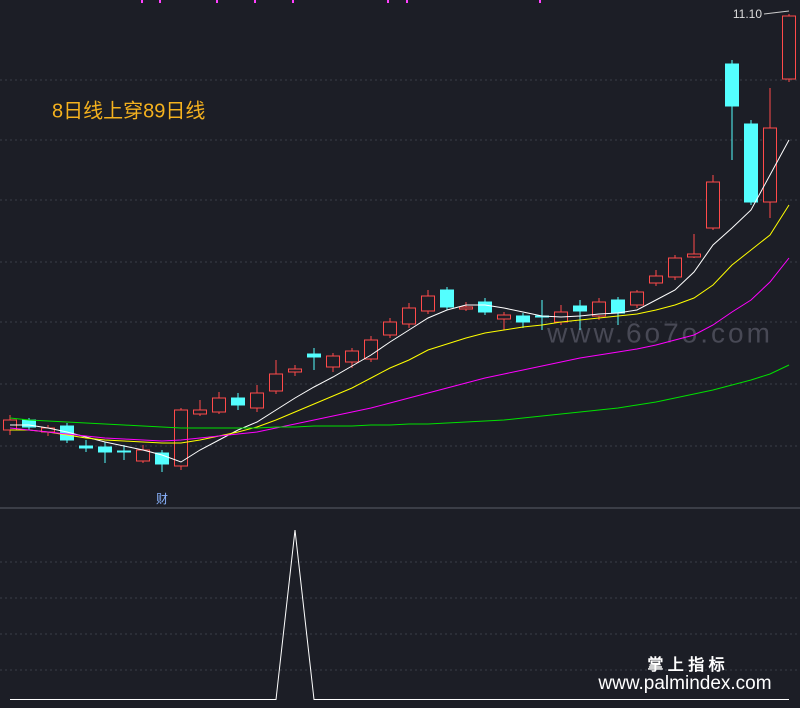 The height and width of the screenshot is (708, 800). Describe the element at coordinates (162, 499) in the screenshot. I see `event-label: 财` at that location.